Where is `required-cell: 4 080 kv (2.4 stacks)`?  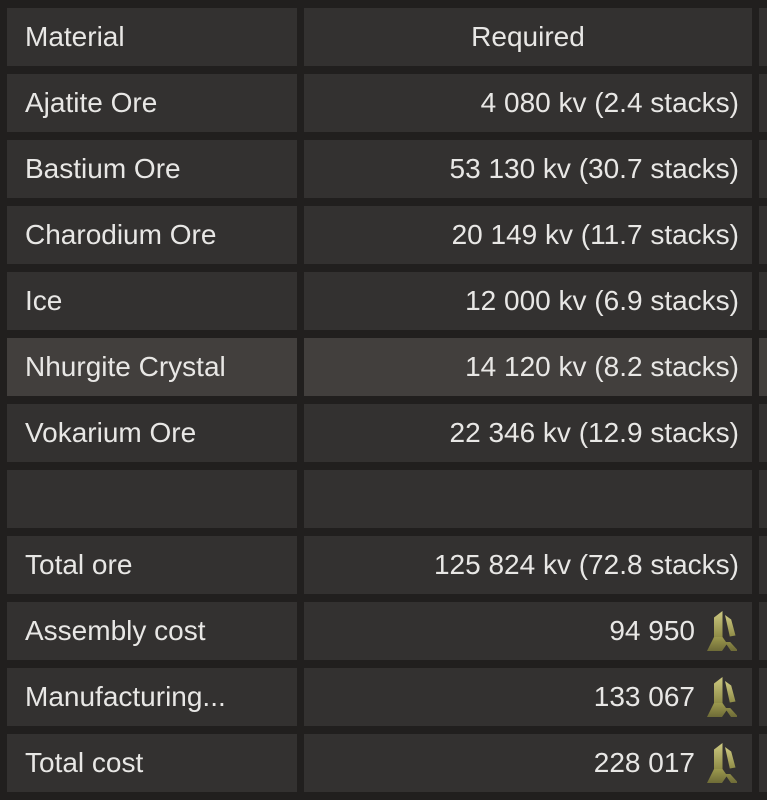 required-cell: 4 080 kv (2.4 stacks) is located at coordinates (528, 103).